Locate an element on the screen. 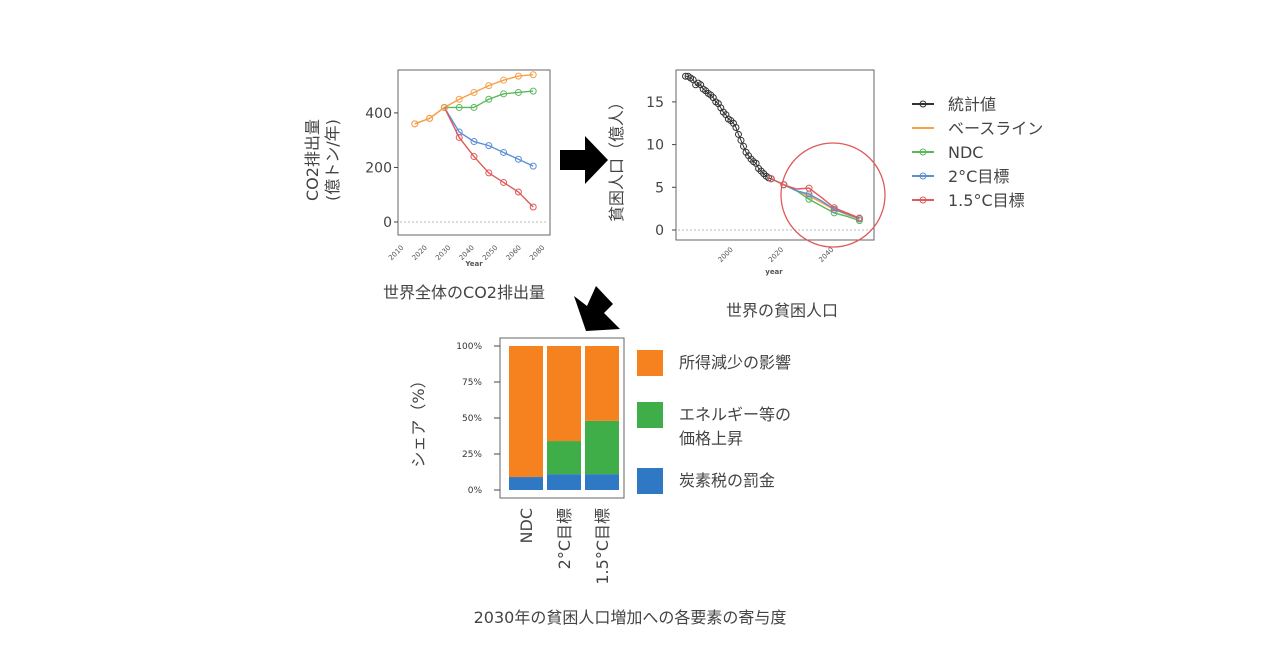  co2-xtick-label: 2010 is located at coordinates (396, 253).